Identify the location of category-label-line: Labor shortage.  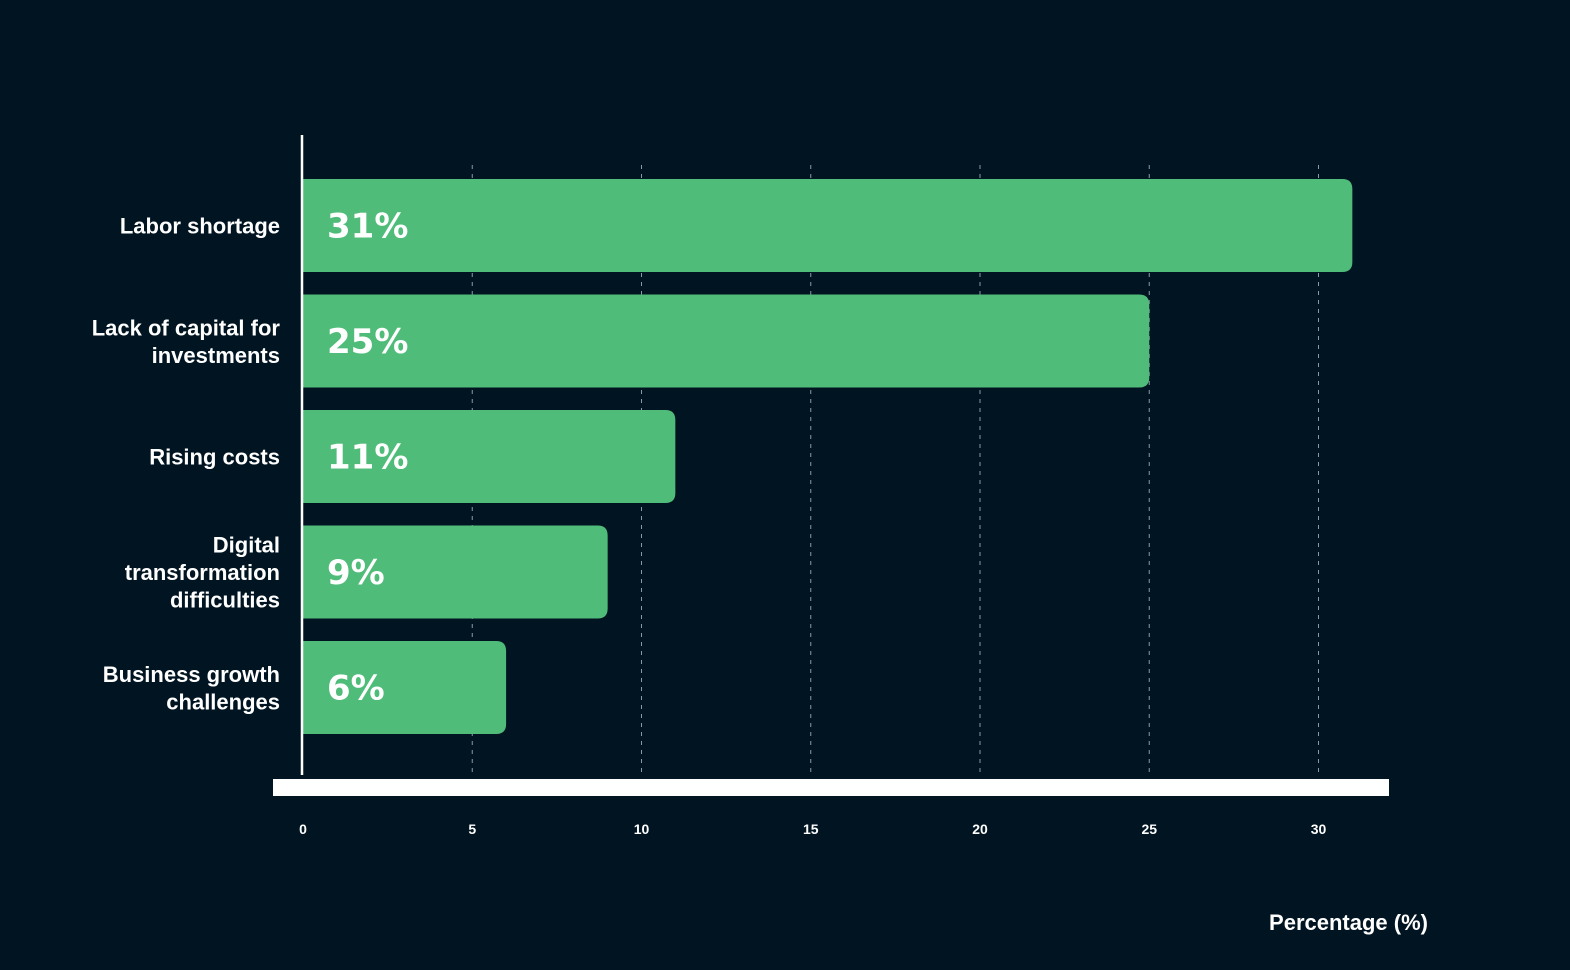
(200, 226).